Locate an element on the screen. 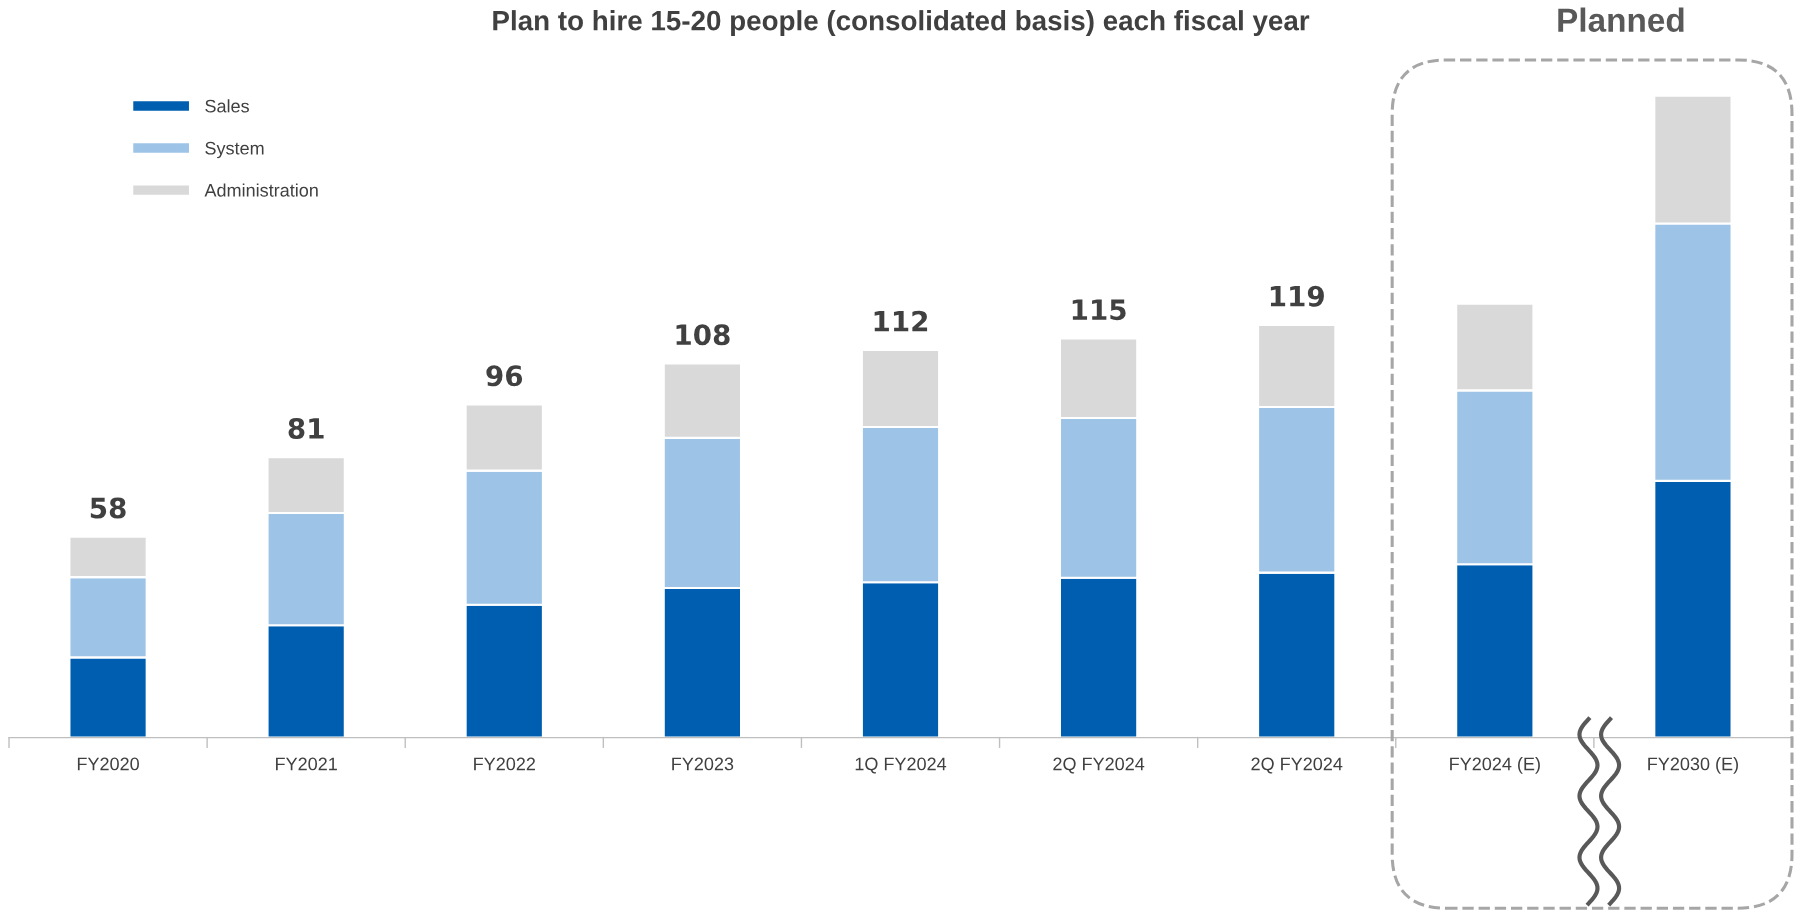  x-tick-label: FY2020 is located at coordinates (108, 764).